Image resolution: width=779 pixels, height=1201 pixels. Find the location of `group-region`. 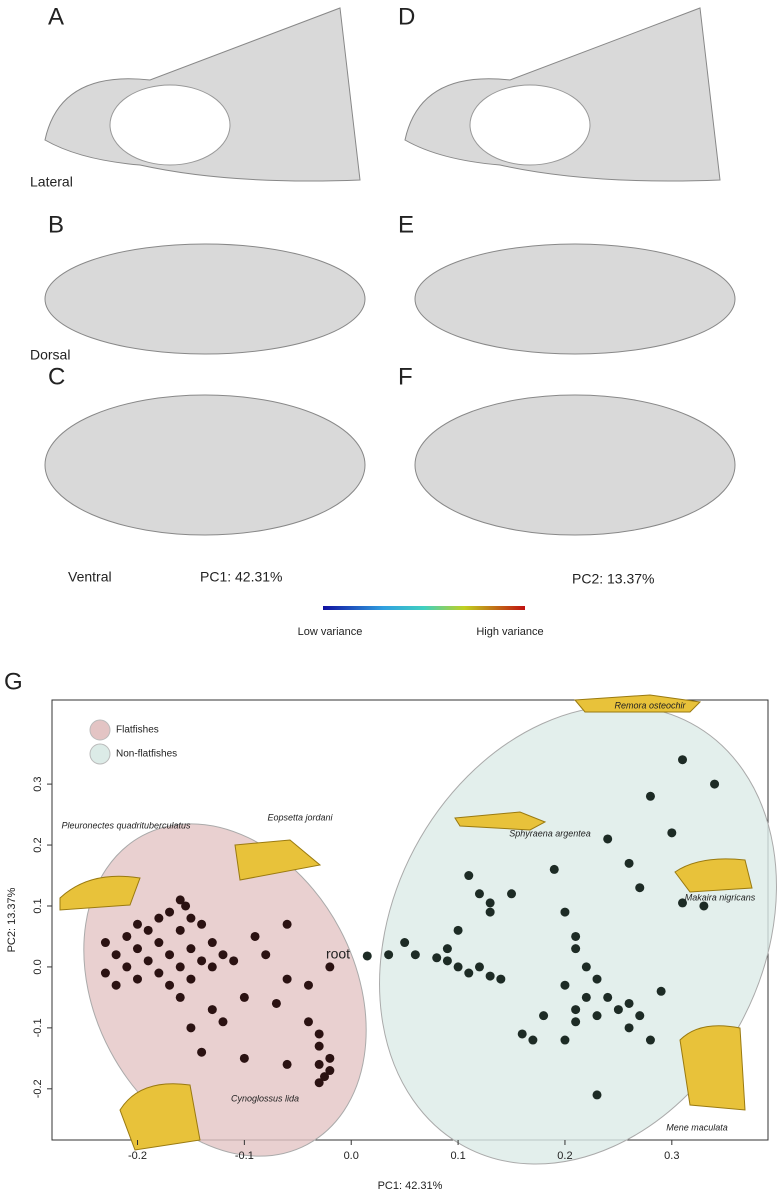

group-region is located at coordinates (225, 990).